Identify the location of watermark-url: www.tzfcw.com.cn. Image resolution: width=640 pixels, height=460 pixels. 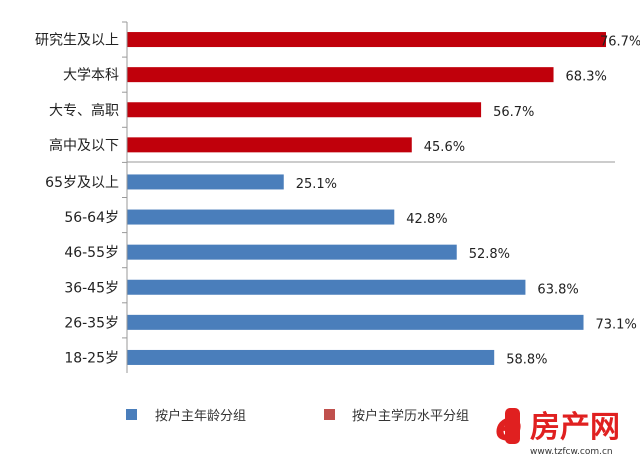
(571, 452).